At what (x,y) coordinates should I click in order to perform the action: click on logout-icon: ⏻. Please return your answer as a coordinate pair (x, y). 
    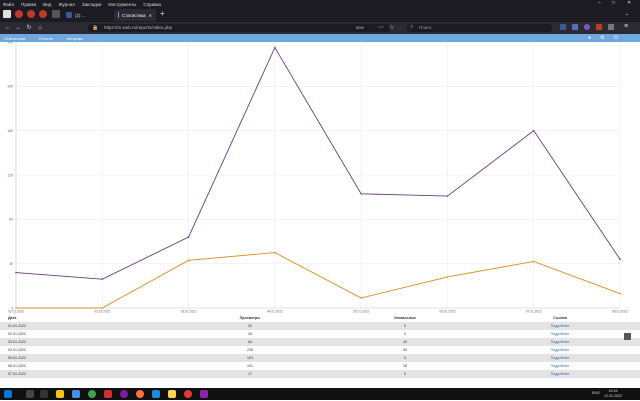
    Looking at the image, I should click on (616, 38).